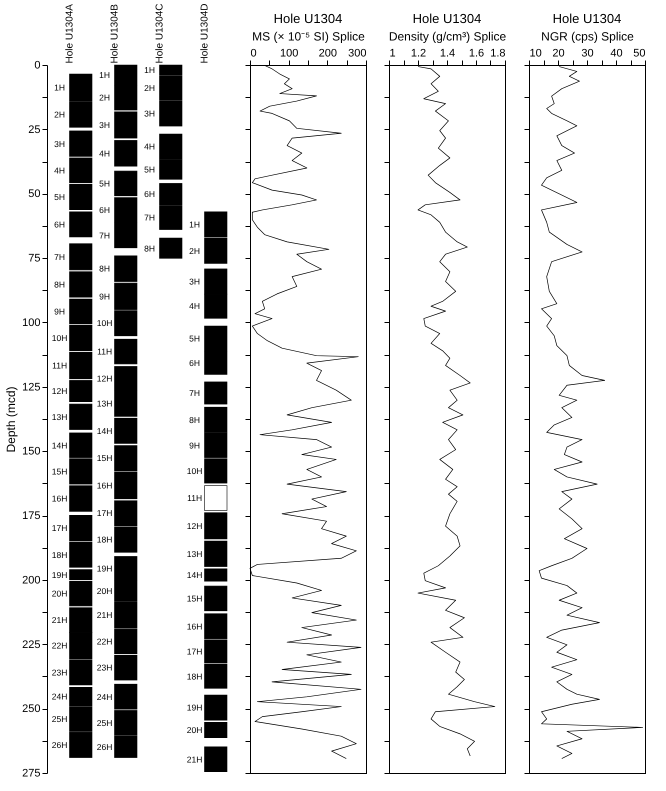  Describe the element at coordinates (115, 34) in the screenshot. I see `x-tick-label: Hole U1304B` at that location.